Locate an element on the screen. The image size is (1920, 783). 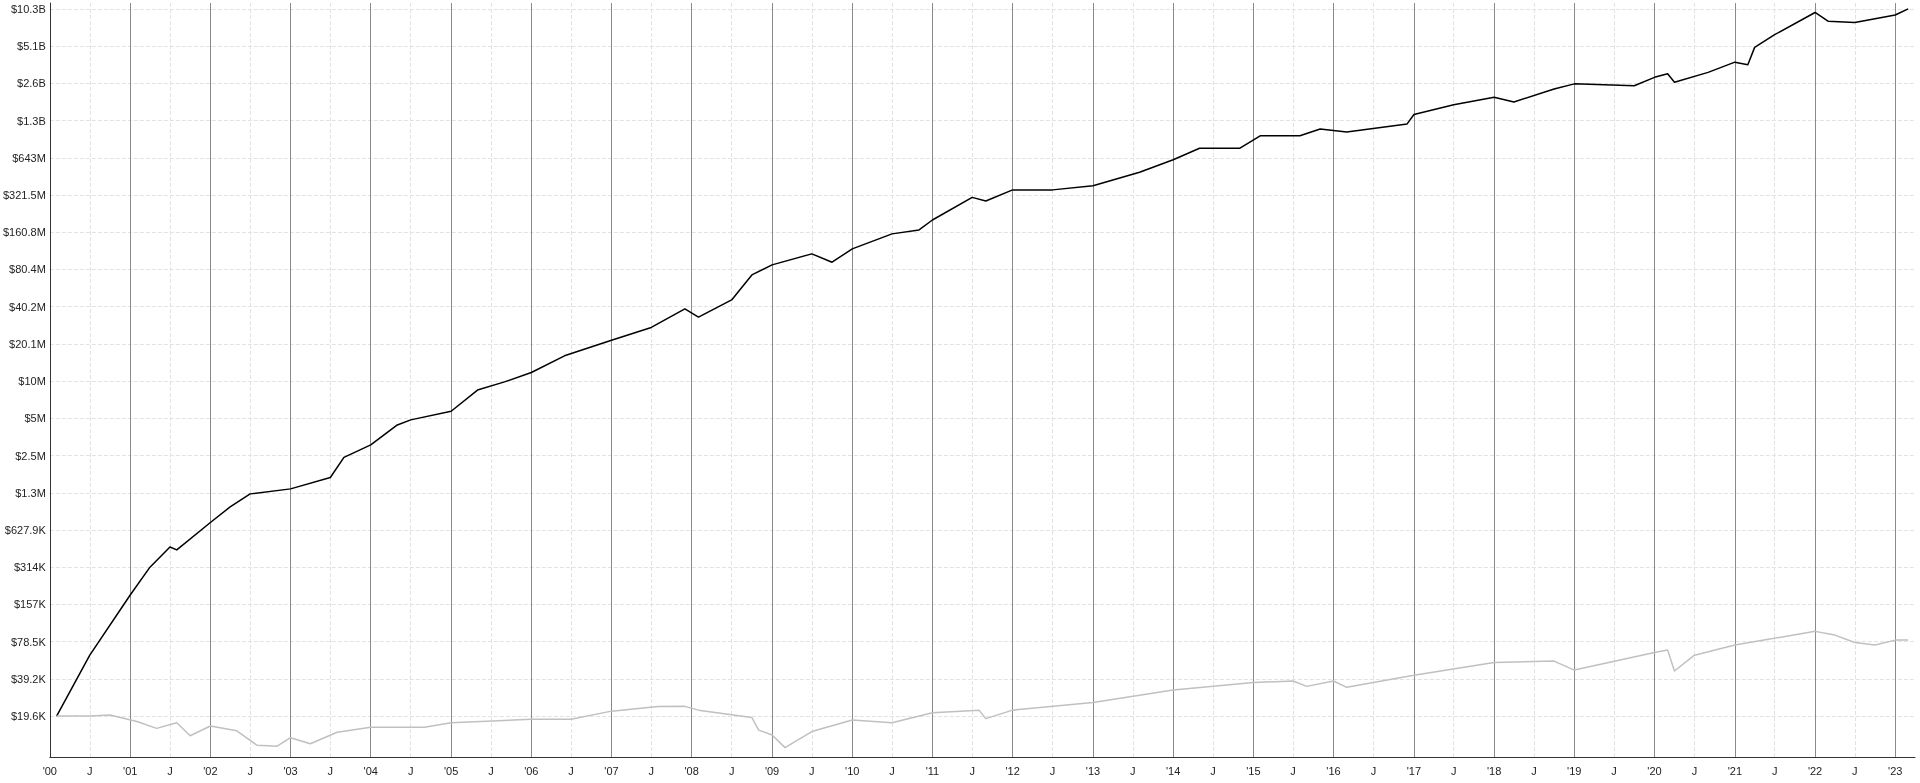
y-tick-label: $80.4M is located at coordinates (27, 269).